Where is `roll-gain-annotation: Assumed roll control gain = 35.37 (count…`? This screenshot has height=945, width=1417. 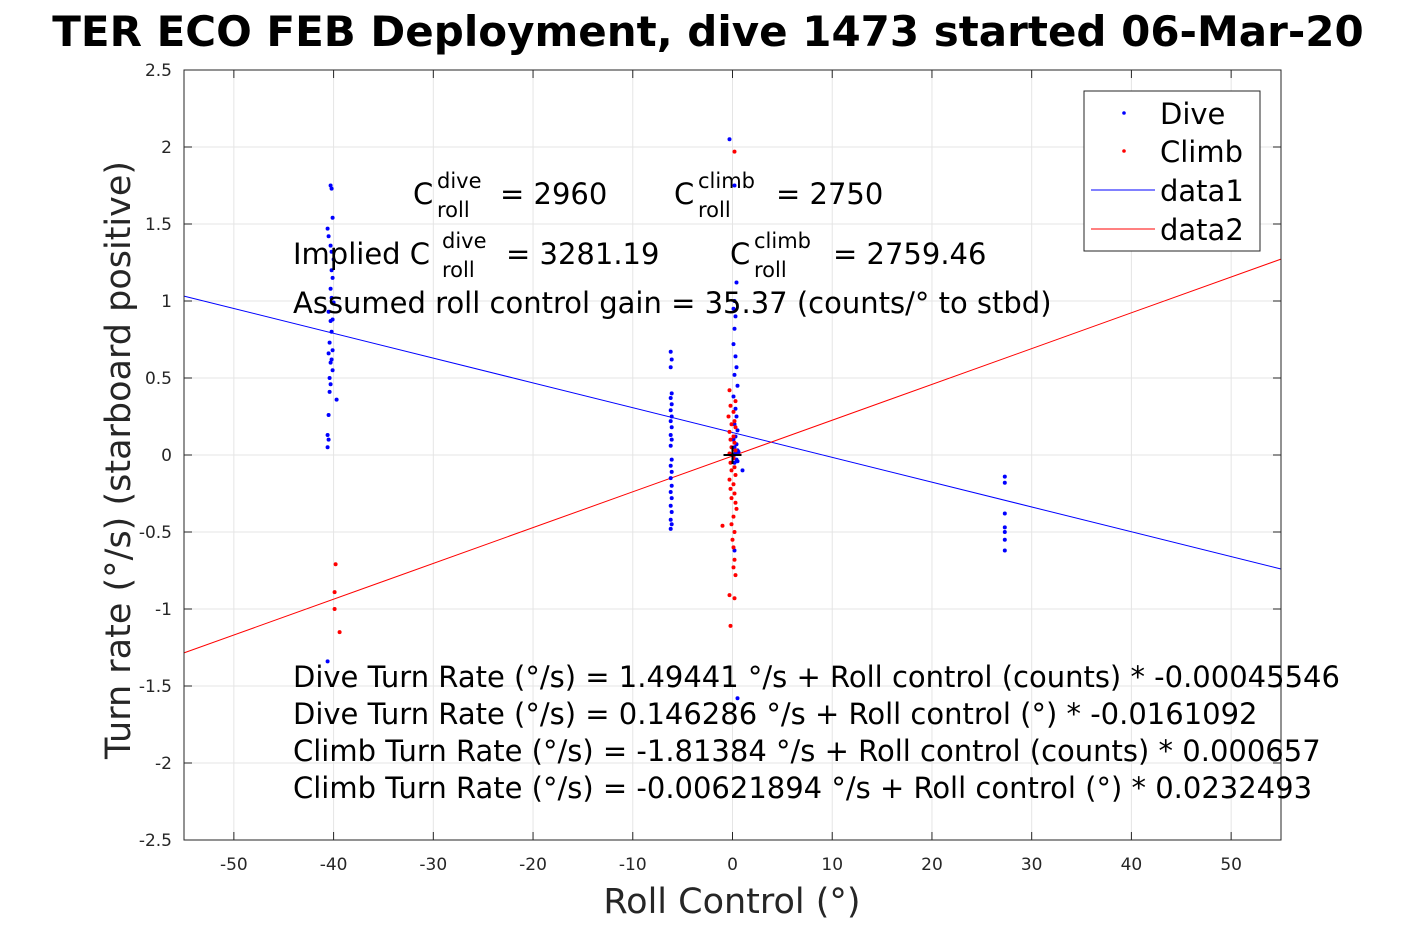 roll-gain-annotation: Assumed roll control gain = 35.37 (count… is located at coordinates (672, 303).